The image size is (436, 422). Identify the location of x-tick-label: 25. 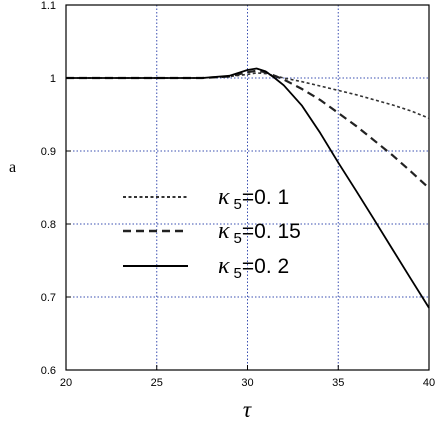
(157, 383).